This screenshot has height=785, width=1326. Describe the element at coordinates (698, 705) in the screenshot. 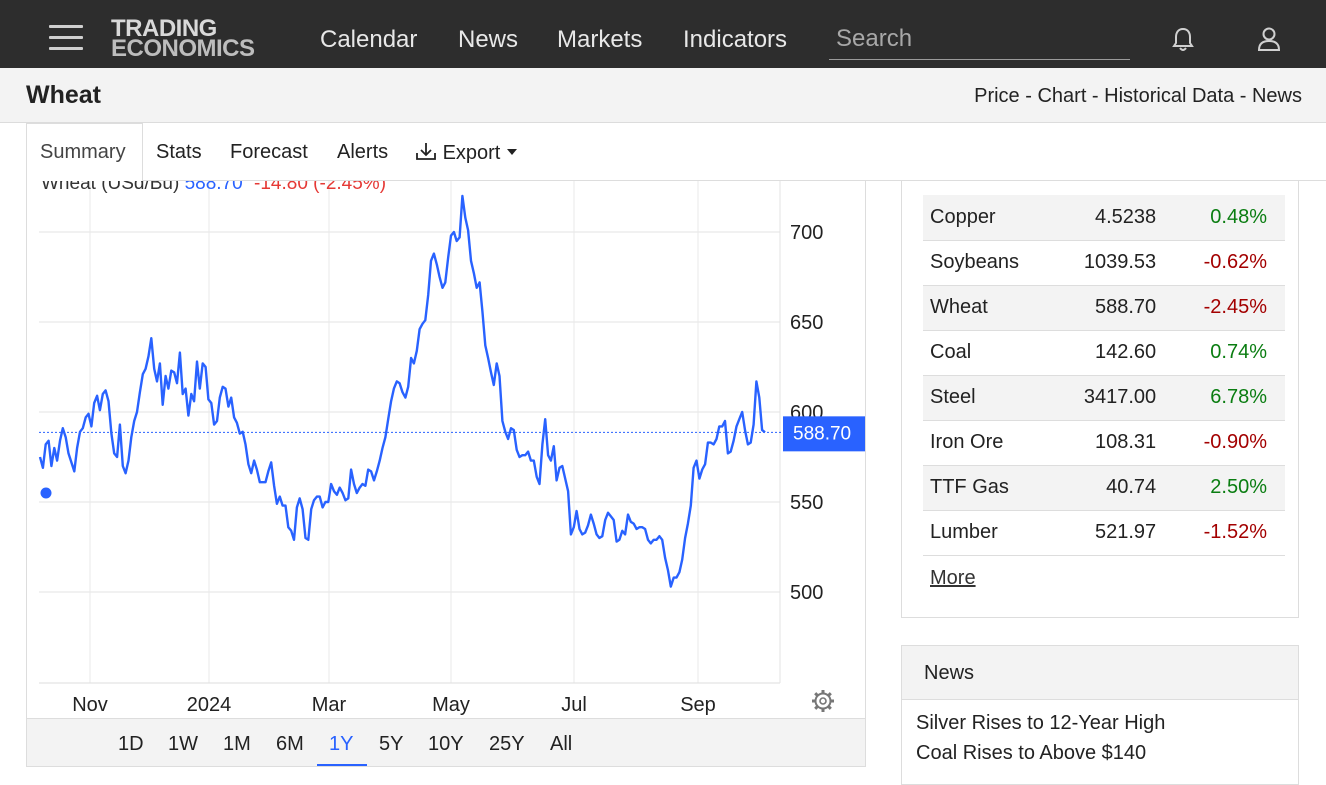

I see `x-tick-label: Sep` at that location.